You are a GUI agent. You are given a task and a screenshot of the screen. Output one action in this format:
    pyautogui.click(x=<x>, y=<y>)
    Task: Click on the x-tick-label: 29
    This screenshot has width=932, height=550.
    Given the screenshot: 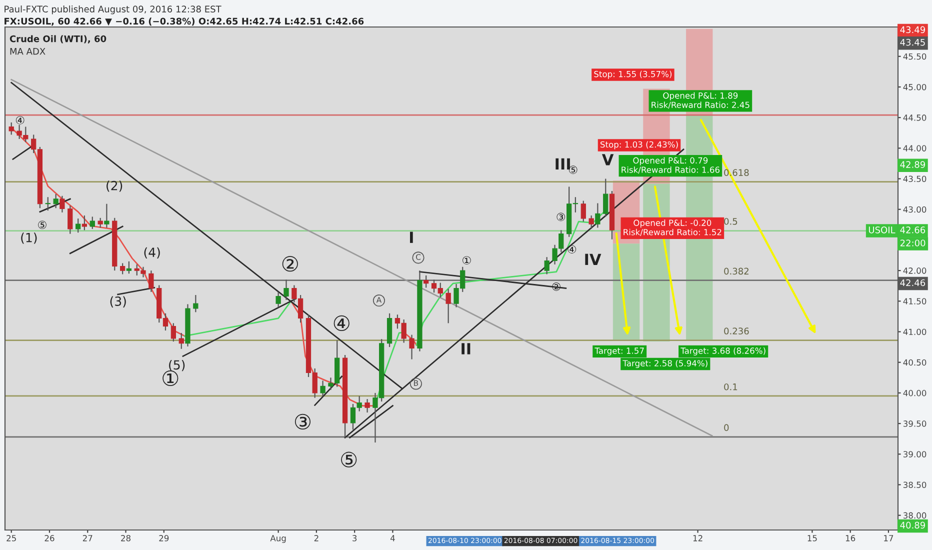 What is the action you would take?
    pyautogui.click(x=164, y=538)
    